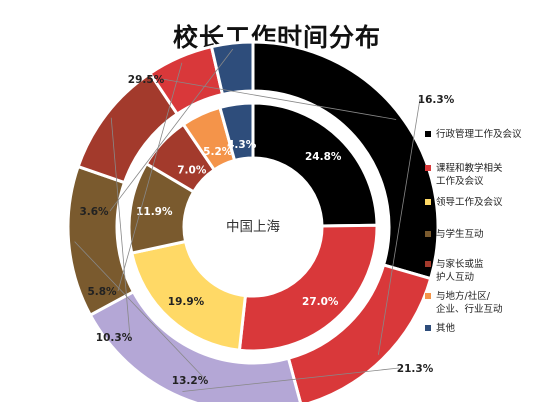 Image resolution: width=554 pixels, height=402 pixels. Describe the element at coordinates (190, 381) in the screenshot. I see `outer-value-label-3: 13.2%` at that location.